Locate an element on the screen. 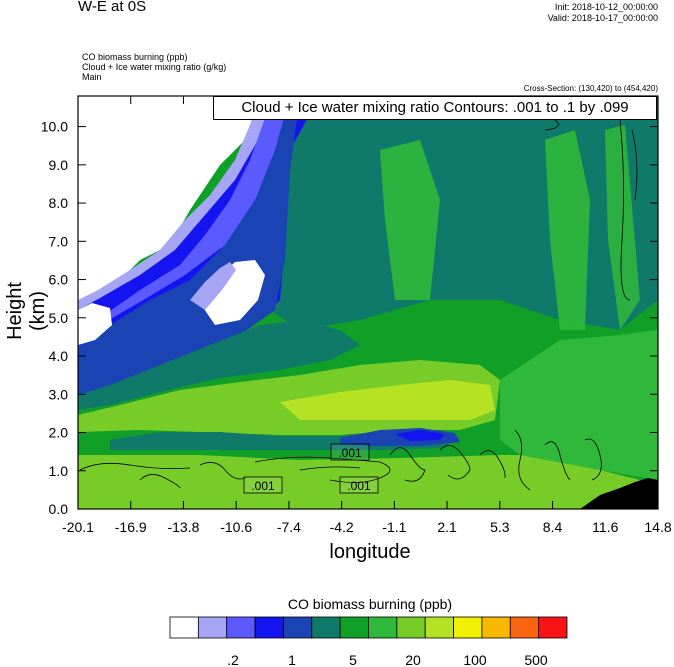  x-tick-label: -1.1 is located at coordinates (394, 527).